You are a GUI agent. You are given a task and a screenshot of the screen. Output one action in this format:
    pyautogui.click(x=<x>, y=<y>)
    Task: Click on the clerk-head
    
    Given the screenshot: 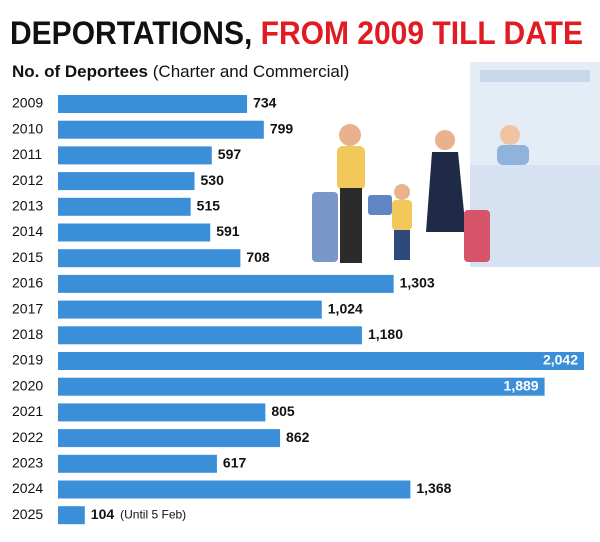 What is the action you would take?
    pyautogui.click(x=510, y=135)
    